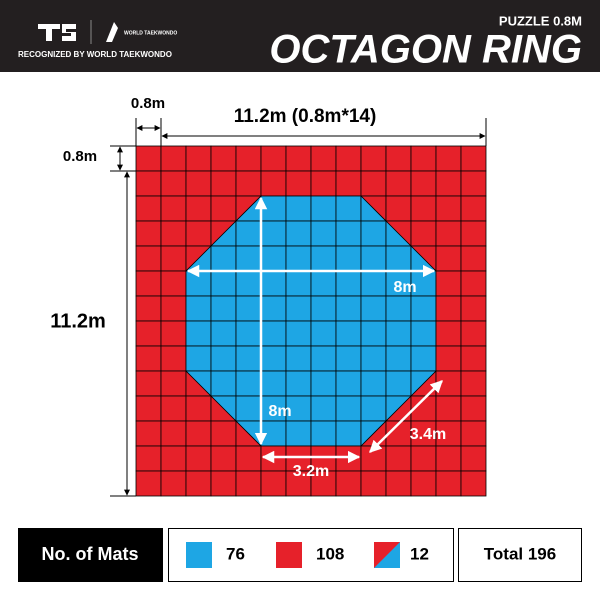 The image size is (600, 600). I want to click on dim-label: 0.8m, so click(148, 103).